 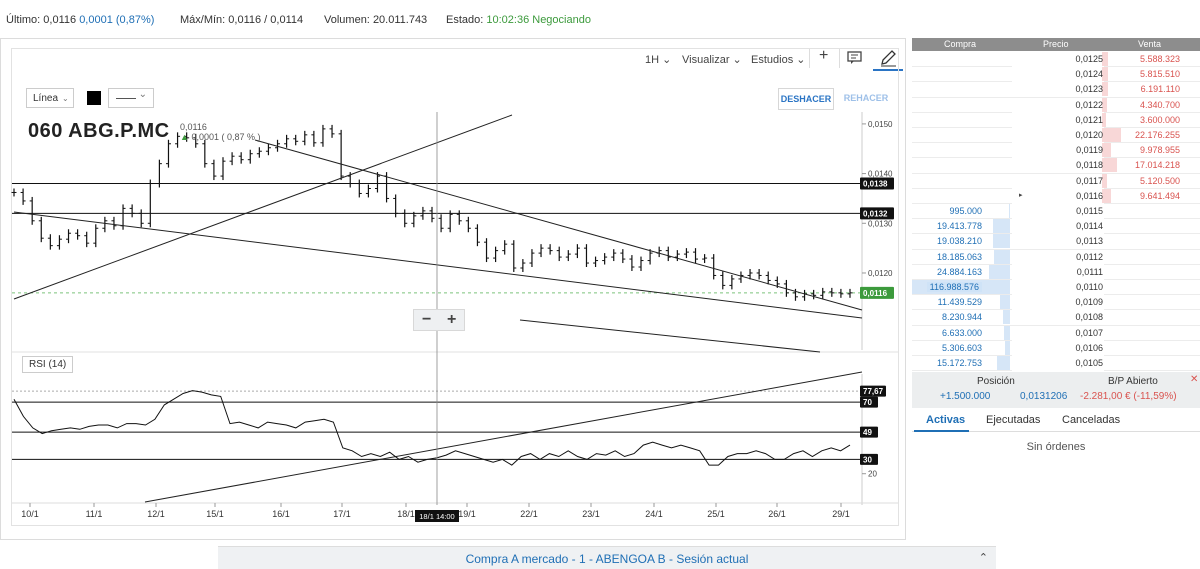 I want to click on order-book-row: 0,0120 22.176.255, so click(x=1056, y=136).